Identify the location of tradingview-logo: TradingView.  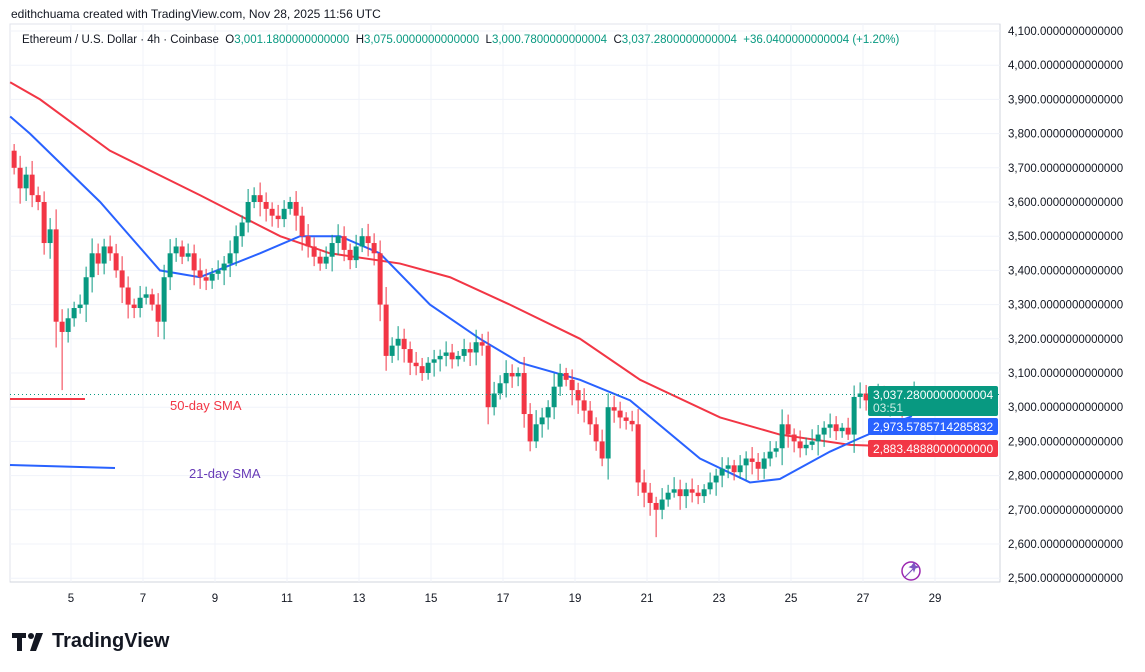
(90, 641).